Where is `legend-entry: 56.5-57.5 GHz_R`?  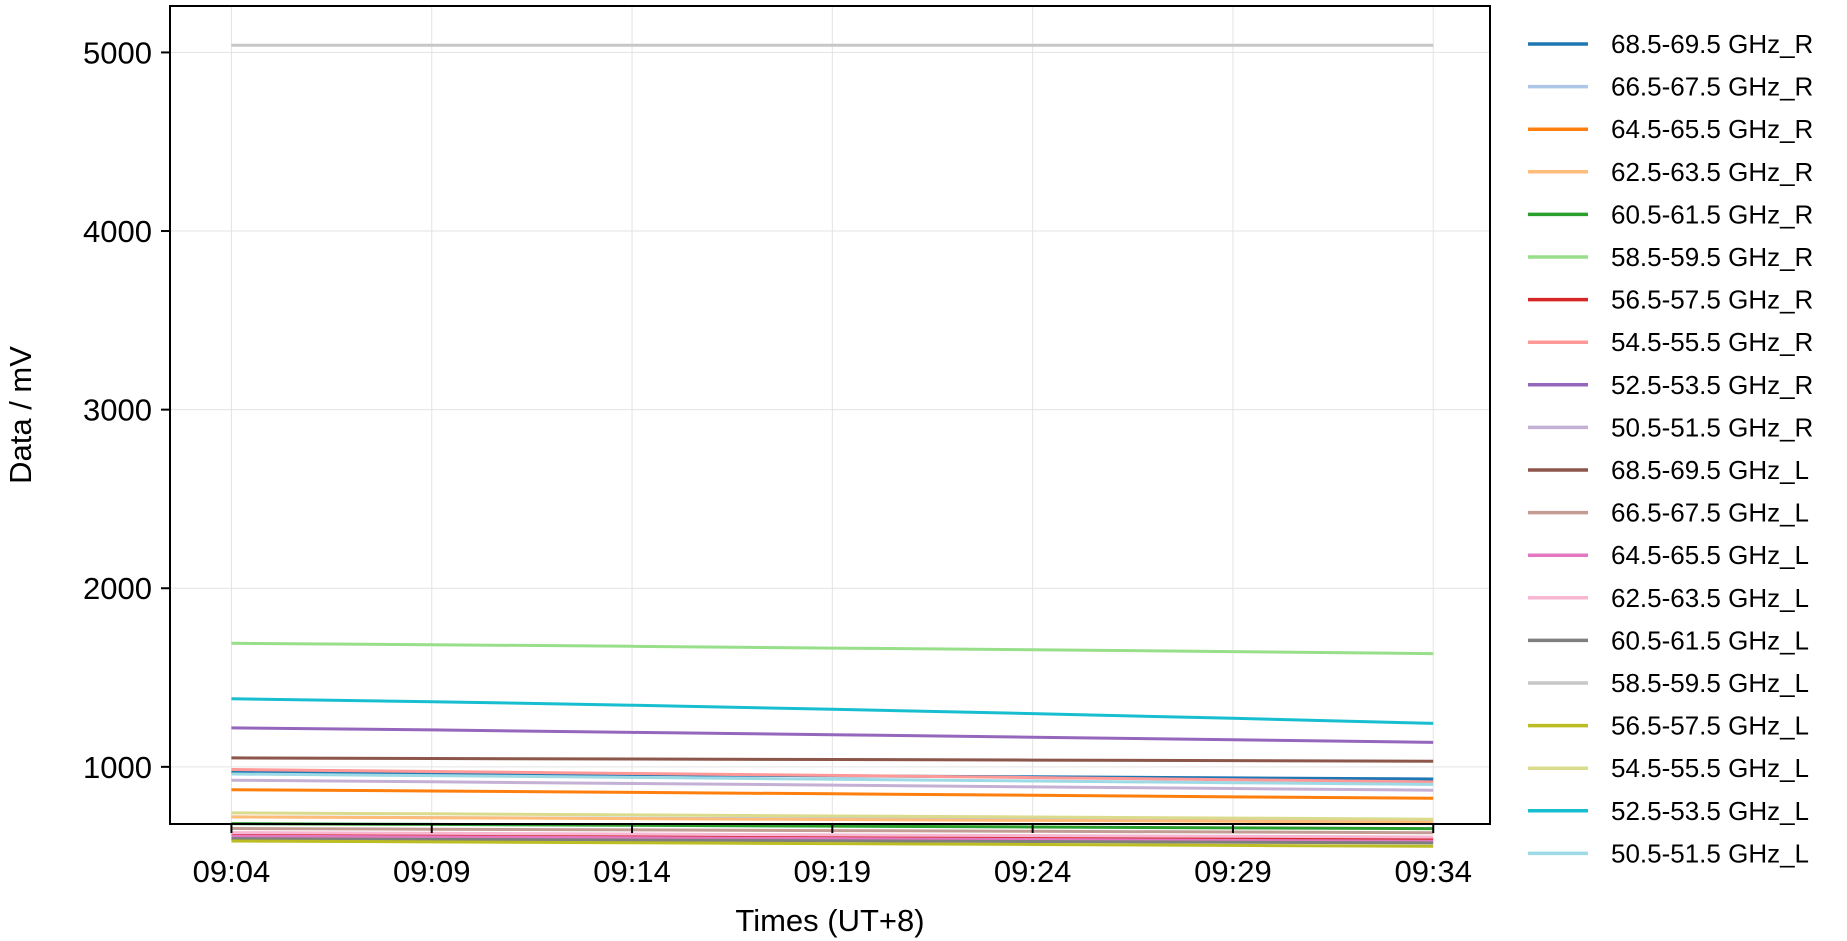 legend-entry: 56.5-57.5 GHz_R is located at coordinates (1670, 300).